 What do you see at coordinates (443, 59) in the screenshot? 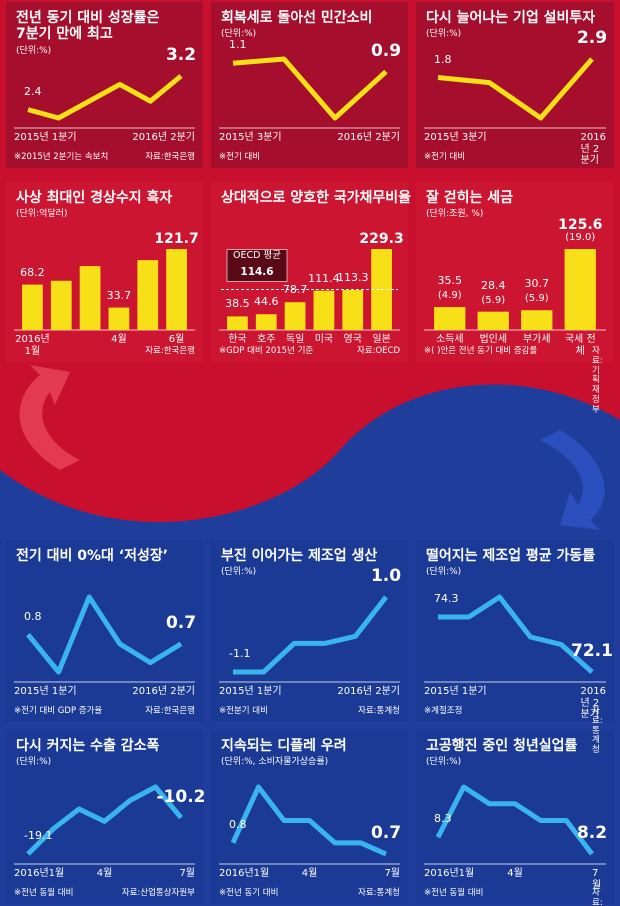
I see `value-label: 1.8` at bounding box center [443, 59].